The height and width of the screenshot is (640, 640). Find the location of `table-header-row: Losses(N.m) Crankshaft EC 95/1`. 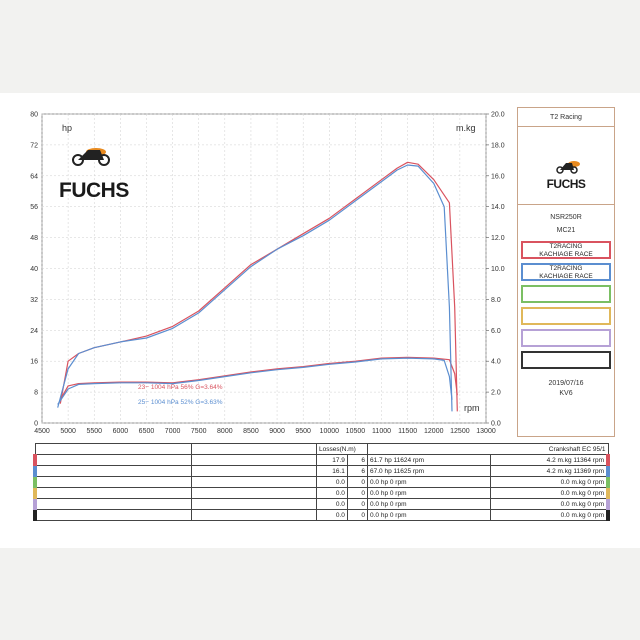

table-header-row: Losses(N.m) Crankshaft EC 95/1 is located at coordinates (321, 449).